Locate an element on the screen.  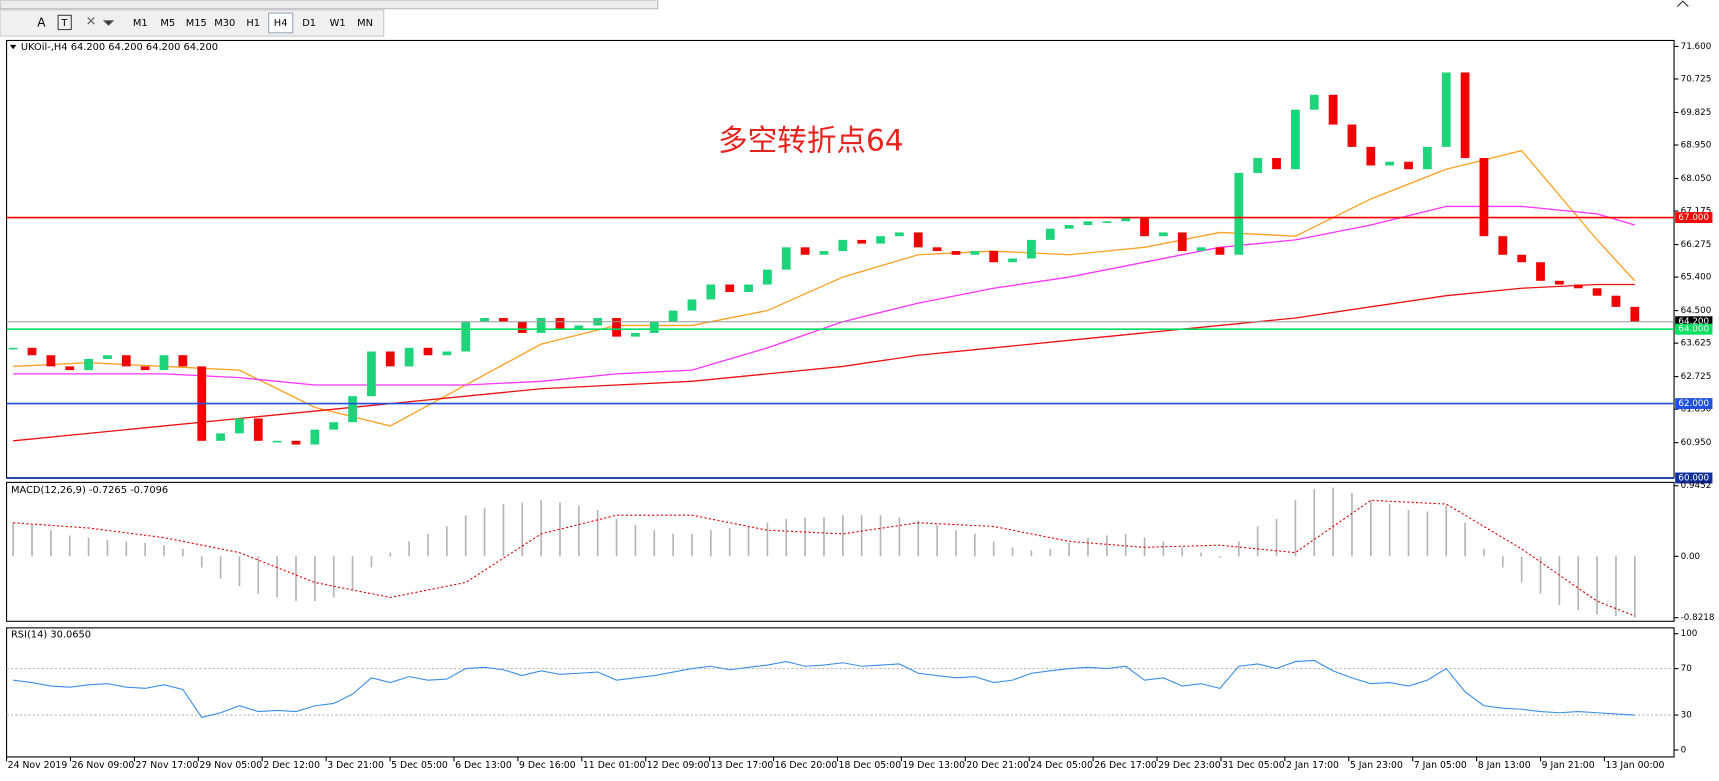
x-tick-label: 20 Dec 21:00 is located at coordinates (997, 765).